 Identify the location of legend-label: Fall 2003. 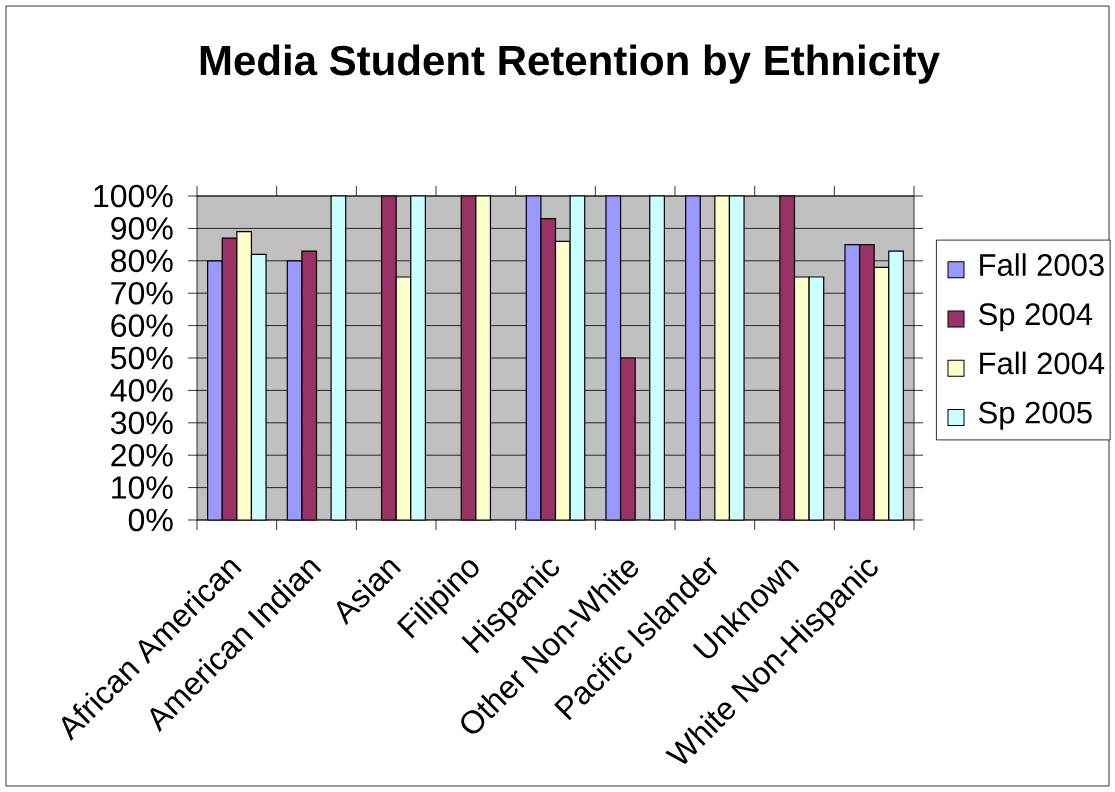
(1042, 264).